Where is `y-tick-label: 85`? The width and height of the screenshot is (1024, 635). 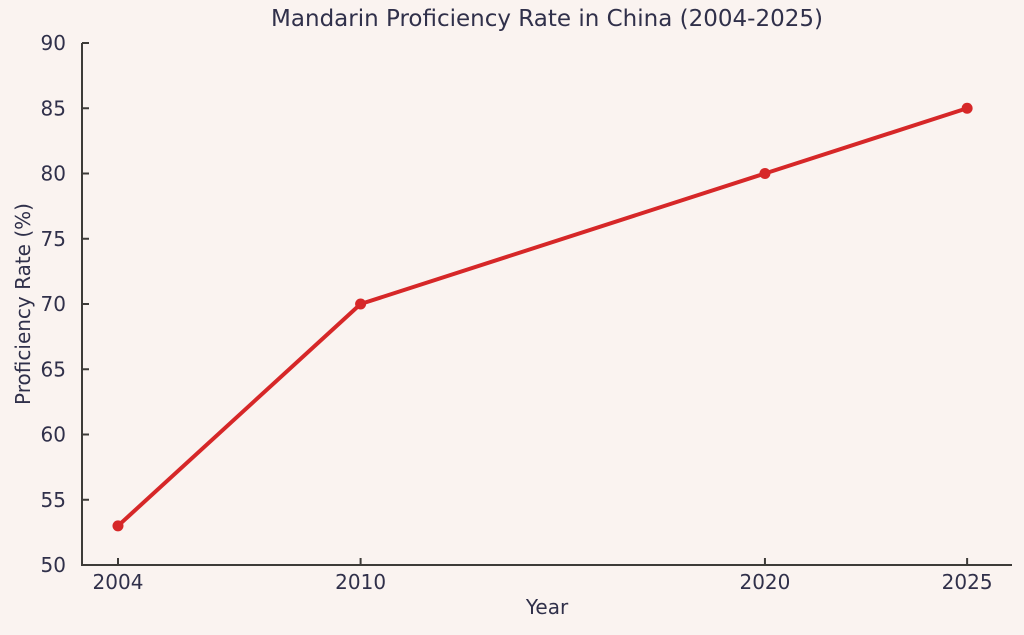
y-tick-label: 85 is located at coordinates (53, 108).